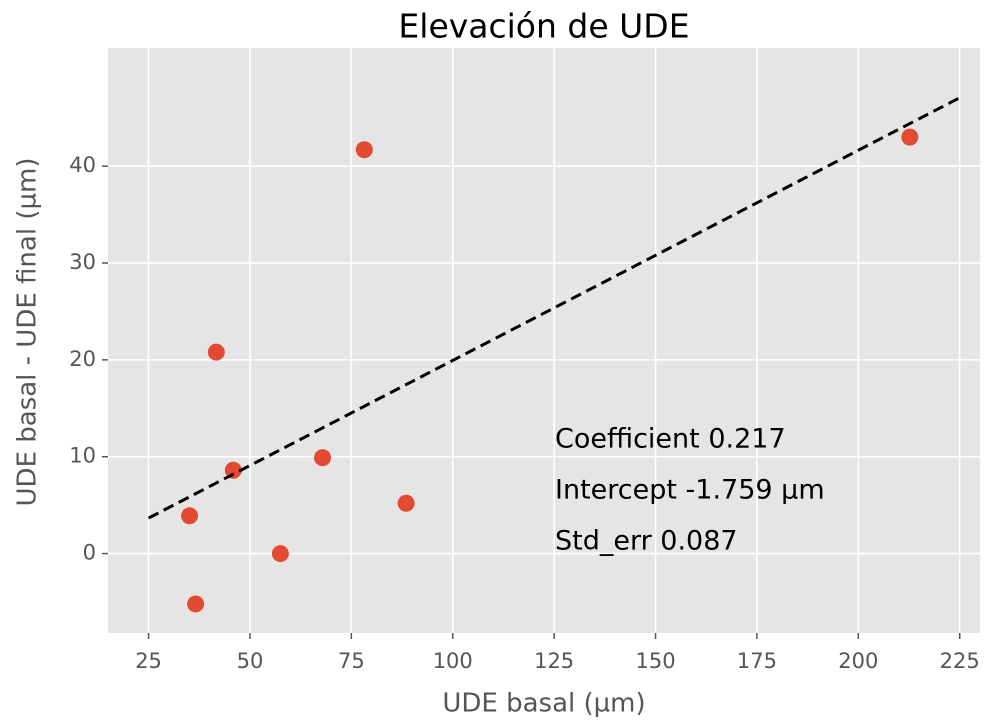 The image size is (995, 725). What do you see at coordinates (543, 704) in the screenshot?
I see `x-axis-label: UDE basal (µm)` at bounding box center [543, 704].